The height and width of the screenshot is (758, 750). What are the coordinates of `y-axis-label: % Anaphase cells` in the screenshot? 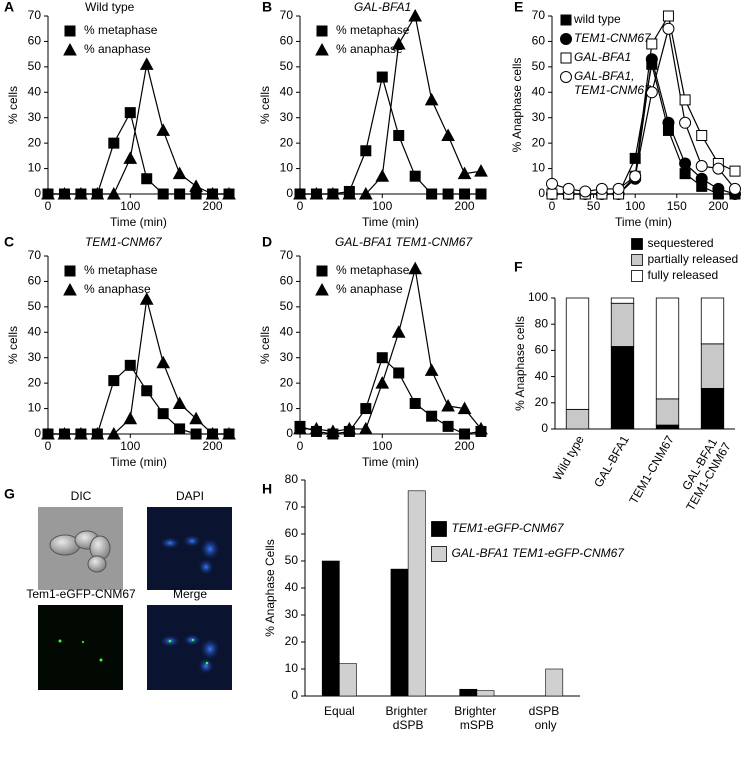 It's located at (520, 363).